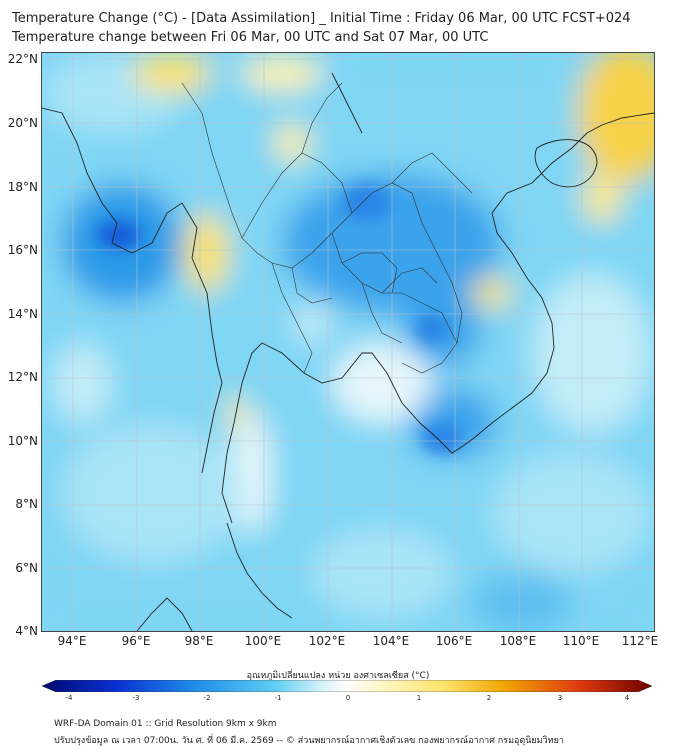  What do you see at coordinates (26, 631) in the screenshot?
I see `lat-label-4n: 4°N` at bounding box center [26, 631].